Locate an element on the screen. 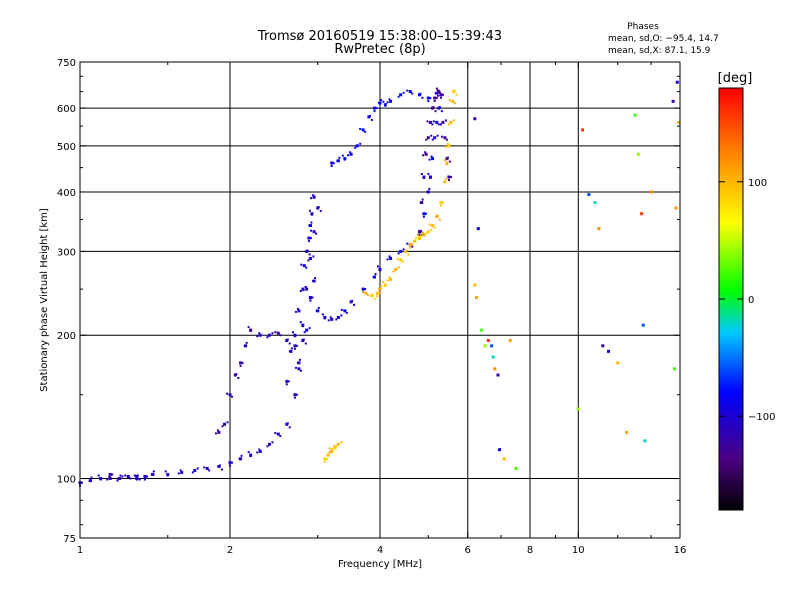  phases-mean-o: mean, sd,O: −95.4, 14.7 is located at coordinates (663, 39).